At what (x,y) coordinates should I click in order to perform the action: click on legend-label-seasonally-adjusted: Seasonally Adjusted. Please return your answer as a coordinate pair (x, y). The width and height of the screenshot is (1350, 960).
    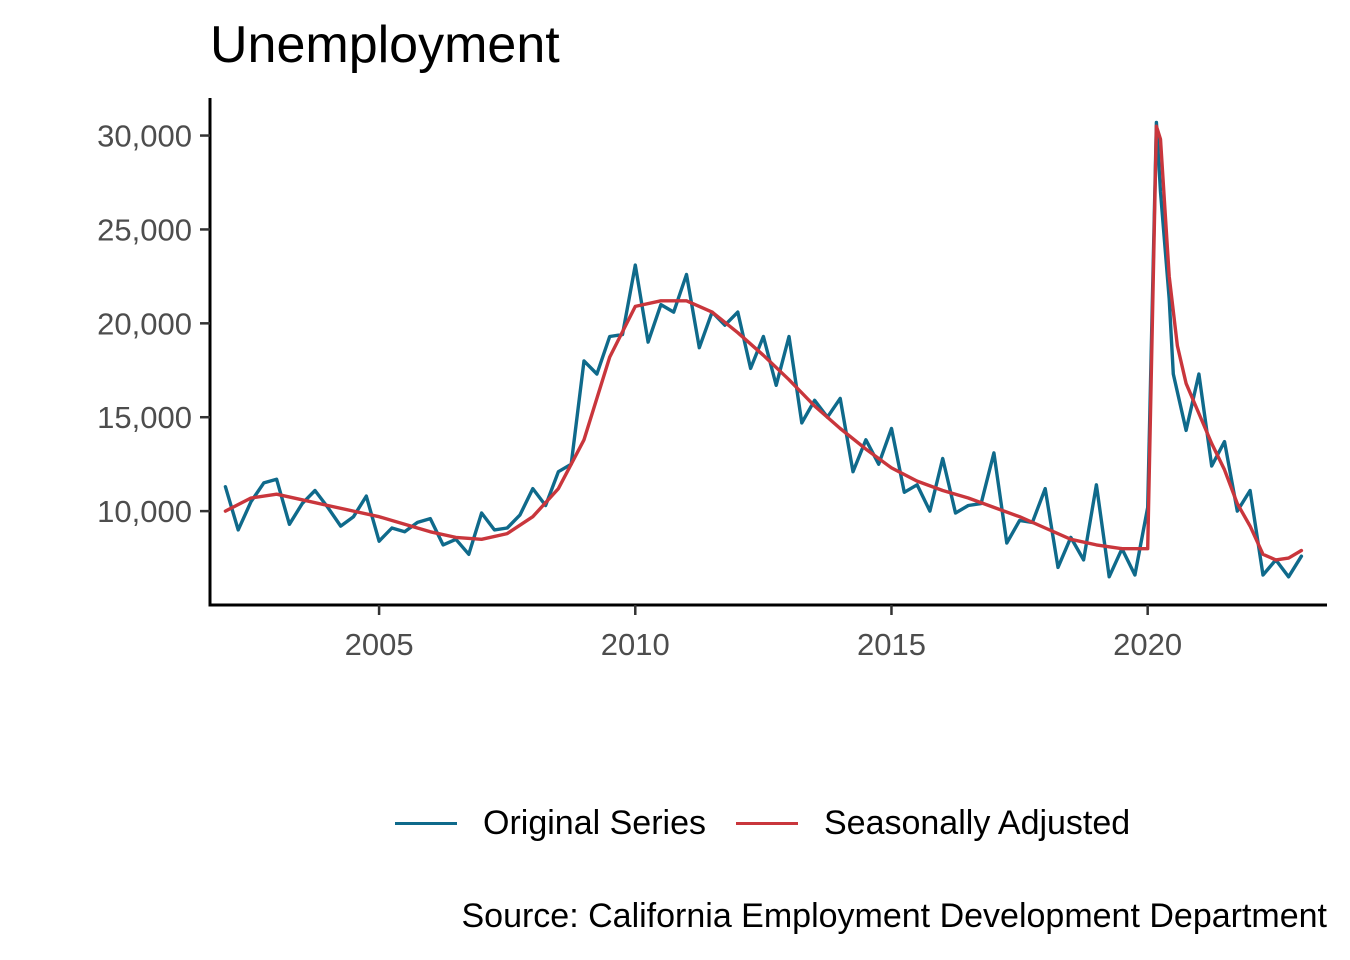
    Looking at the image, I should click on (977, 822).